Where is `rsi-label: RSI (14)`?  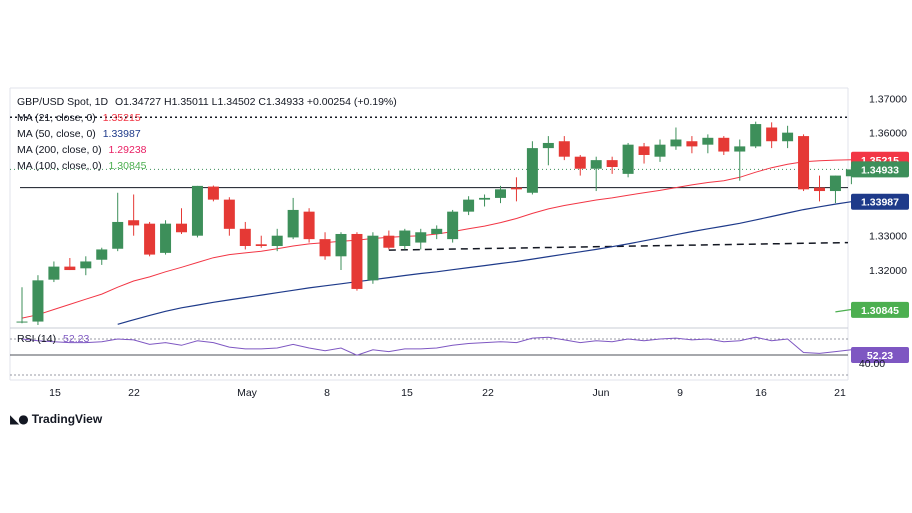
rsi-label: RSI (14) is located at coordinates (37, 339).